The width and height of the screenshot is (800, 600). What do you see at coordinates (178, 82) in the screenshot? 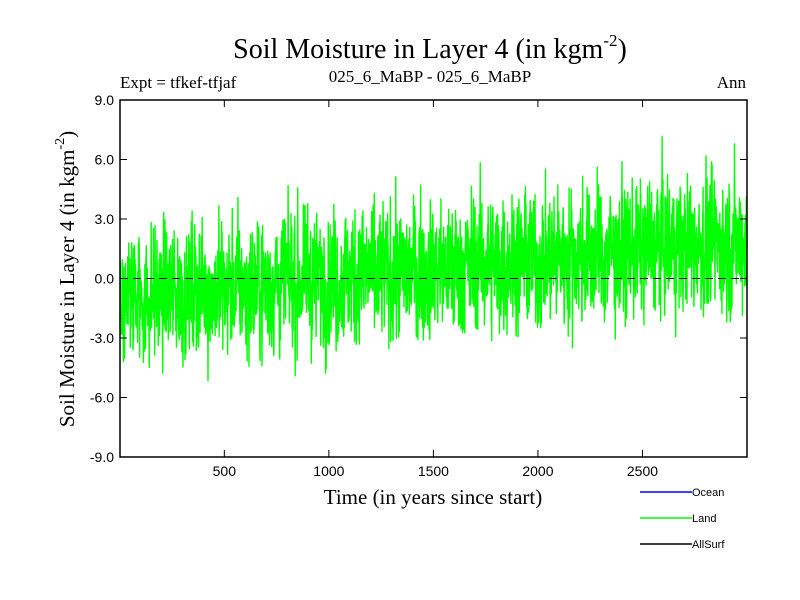
I see `subtitle-left: Expt = tfkef-tfjaf` at bounding box center [178, 82].